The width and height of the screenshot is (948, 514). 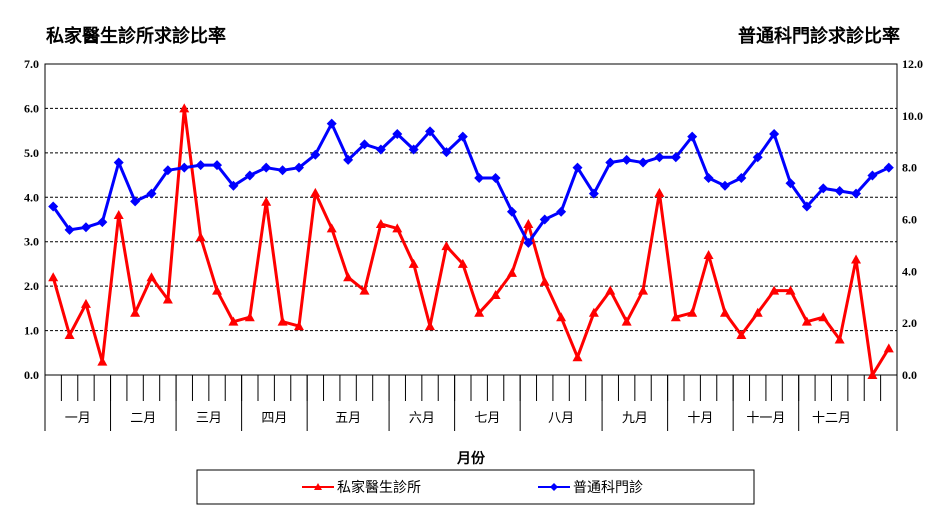 I want to click on x-month-label: 七月, so click(x=487, y=418).